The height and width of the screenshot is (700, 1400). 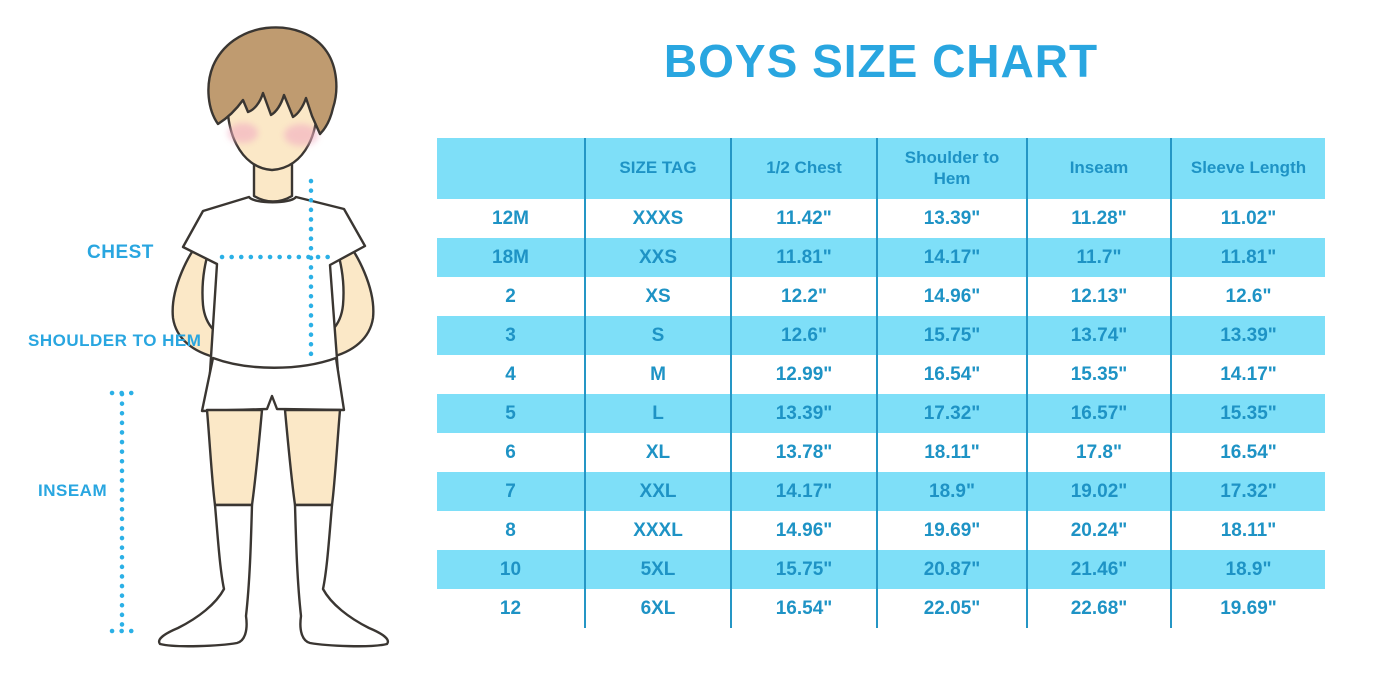 I want to click on row-size-label: 6, so click(x=511, y=452).